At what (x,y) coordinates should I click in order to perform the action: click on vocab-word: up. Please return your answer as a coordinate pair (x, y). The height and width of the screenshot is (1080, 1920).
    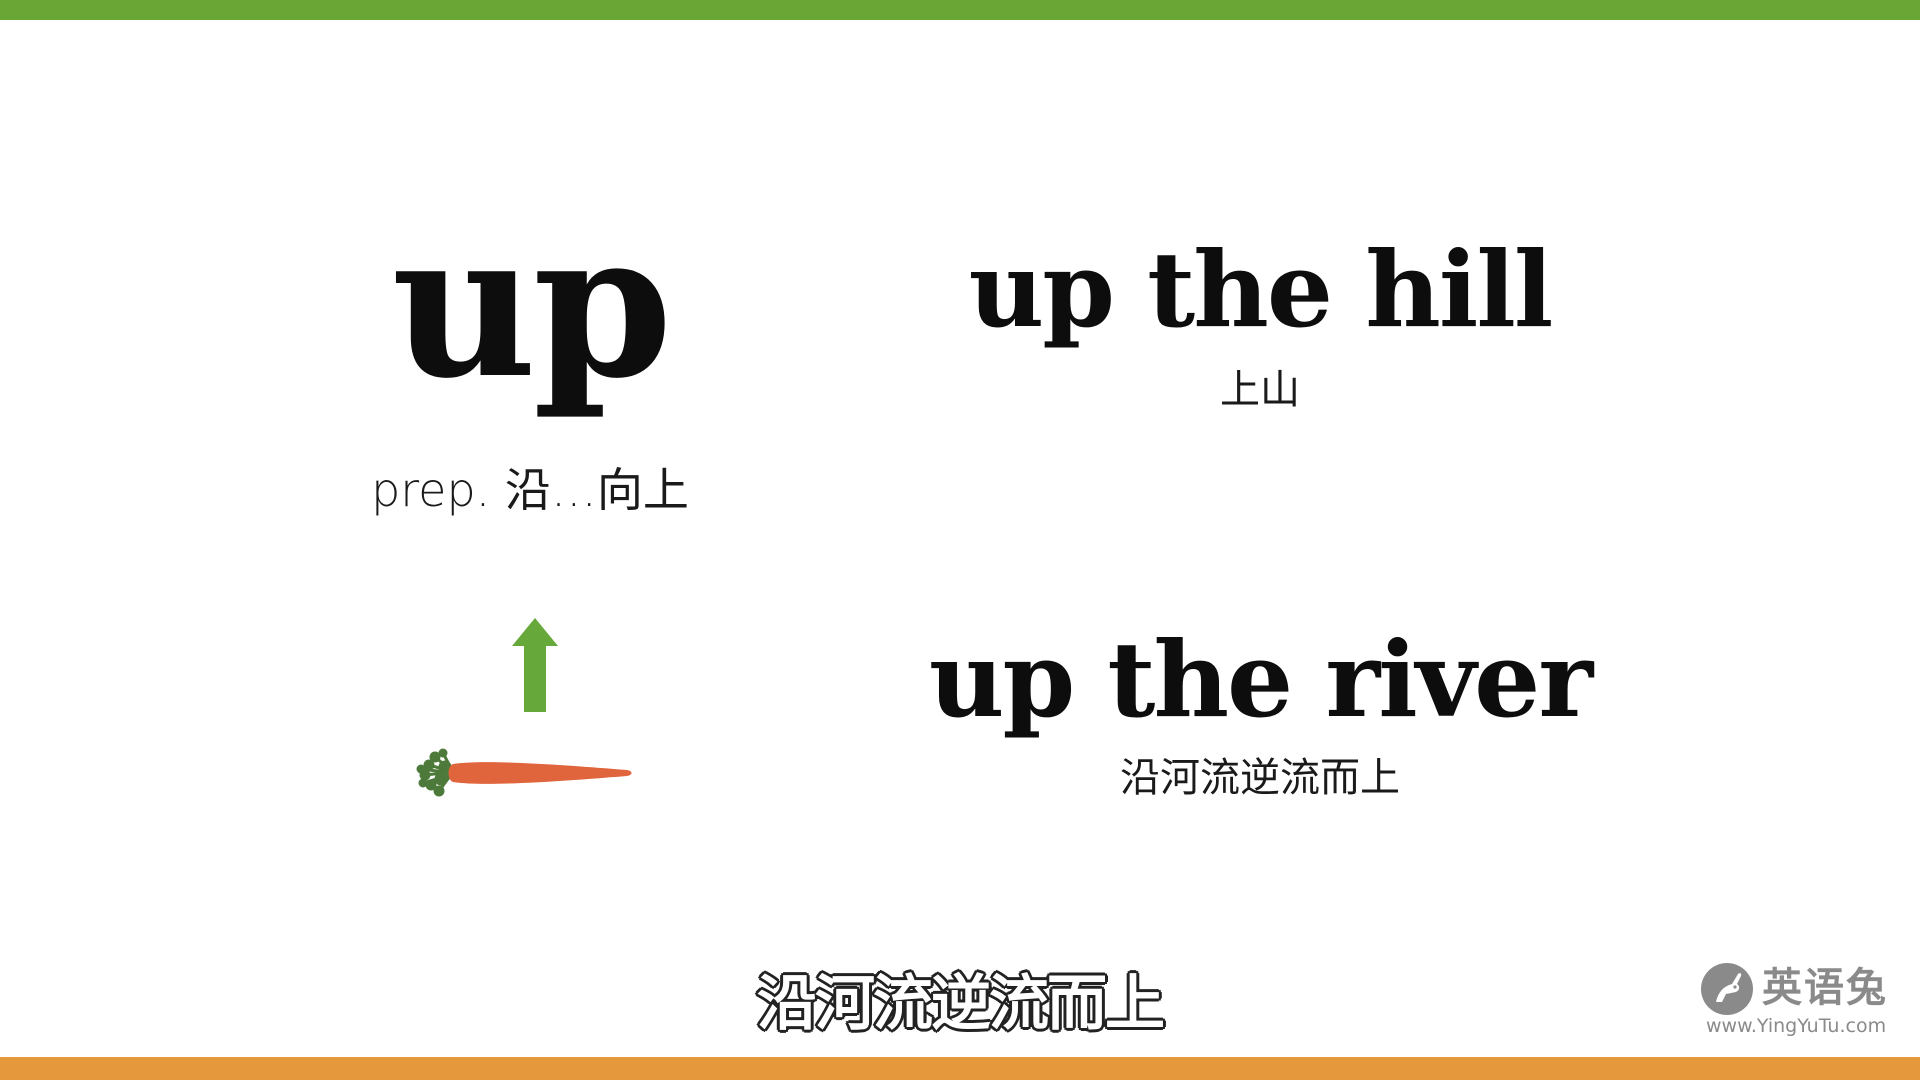
    Looking at the image, I should click on (531, 305).